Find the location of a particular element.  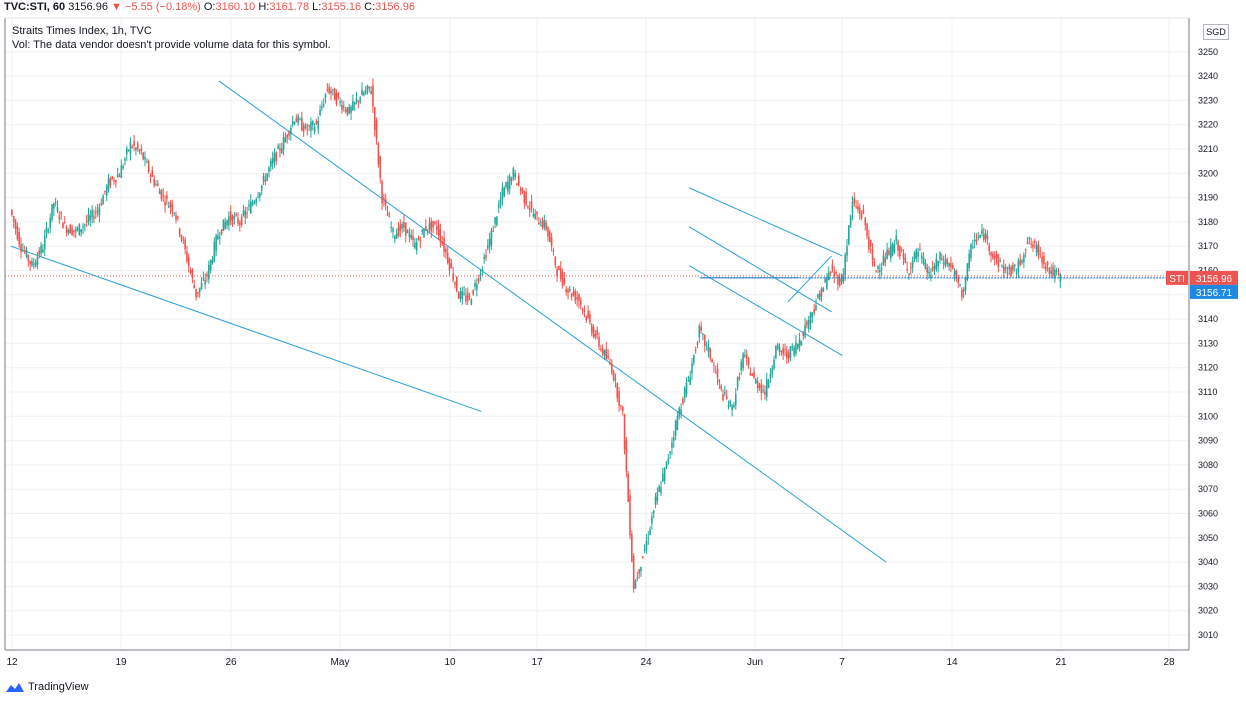

sti-tag-box is located at coordinates (1177, 277).